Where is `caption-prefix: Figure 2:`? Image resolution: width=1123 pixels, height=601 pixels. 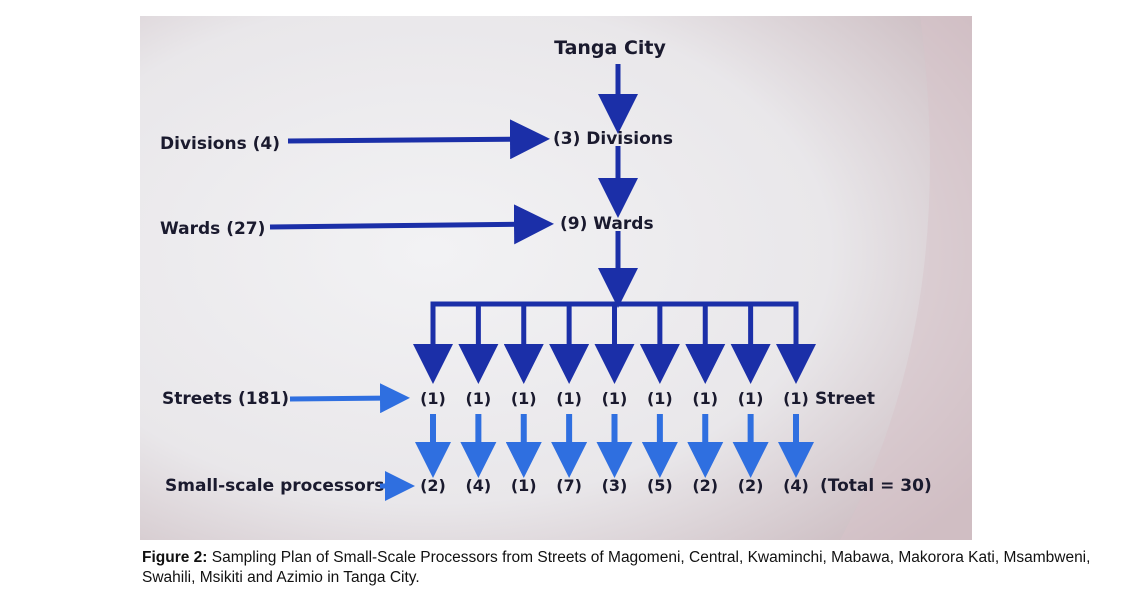 caption-prefix: Figure 2: is located at coordinates (175, 557).